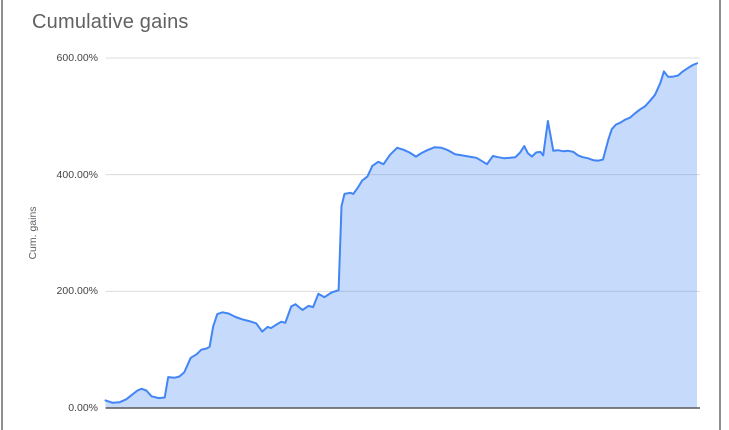 This screenshot has width=729, height=430. Describe the element at coordinates (77, 58) in the screenshot. I see `y-tick-label-600: 600.00%` at that location.